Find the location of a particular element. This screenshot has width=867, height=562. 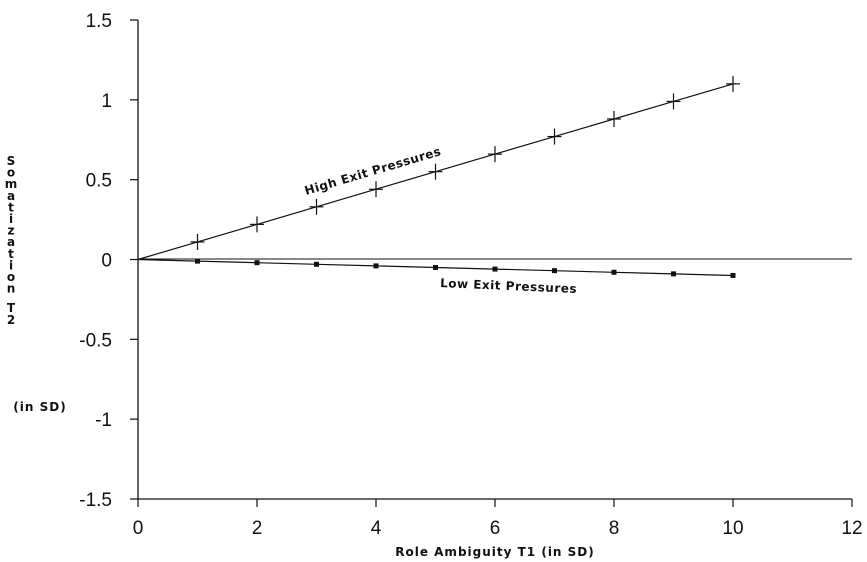

x-tick-label: 2 is located at coordinates (257, 528).